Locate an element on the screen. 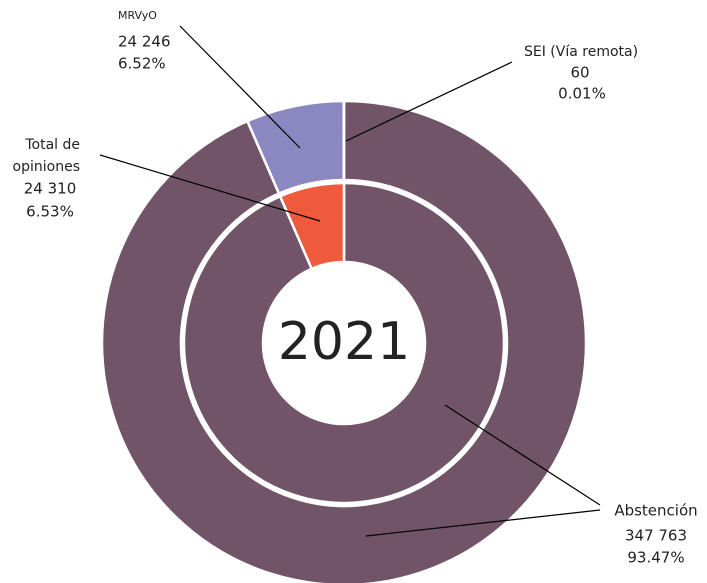 The height and width of the screenshot is (583, 707). share-label: 93.47% is located at coordinates (655, 558).